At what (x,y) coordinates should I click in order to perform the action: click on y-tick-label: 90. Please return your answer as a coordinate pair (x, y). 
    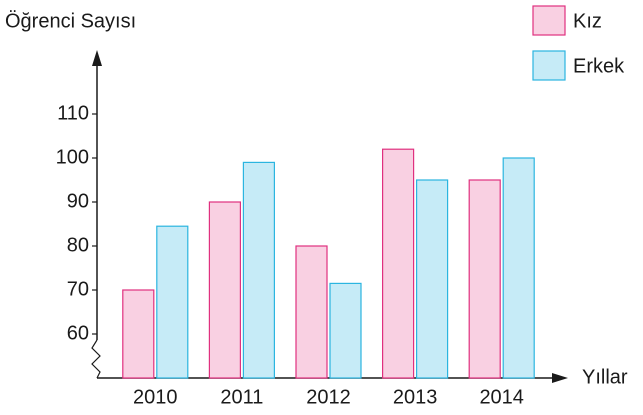
    Looking at the image, I should click on (78, 201).